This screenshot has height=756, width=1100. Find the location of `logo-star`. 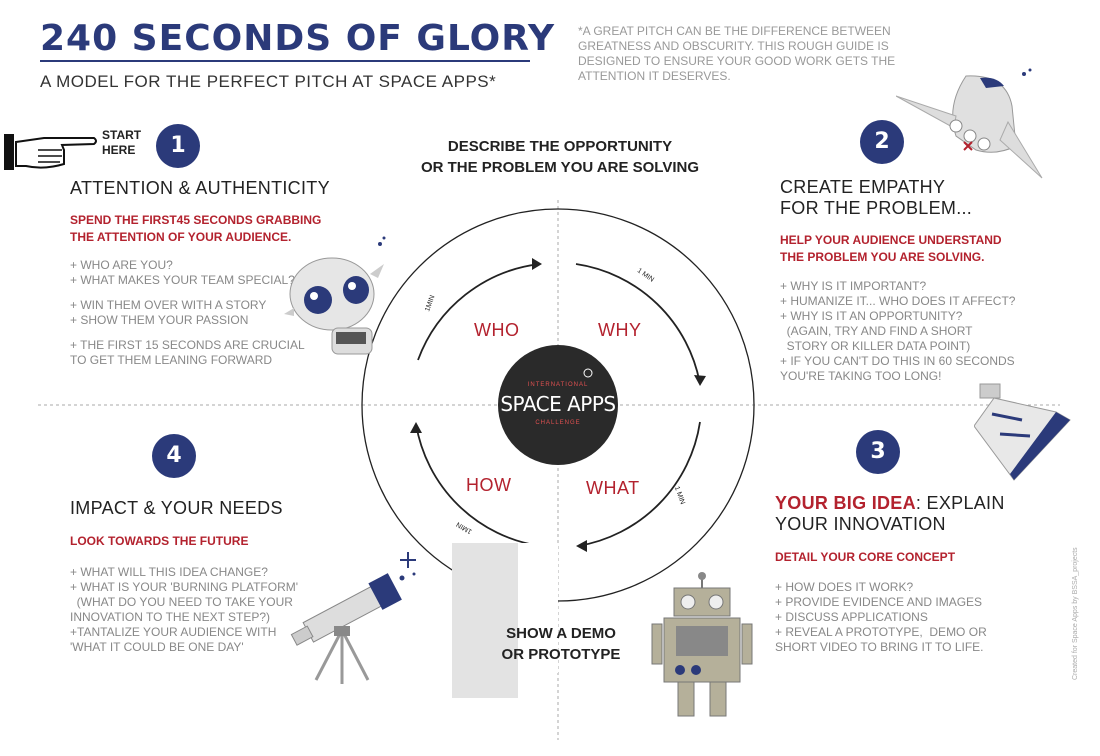

logo-star is located at coordinates (588, 373).